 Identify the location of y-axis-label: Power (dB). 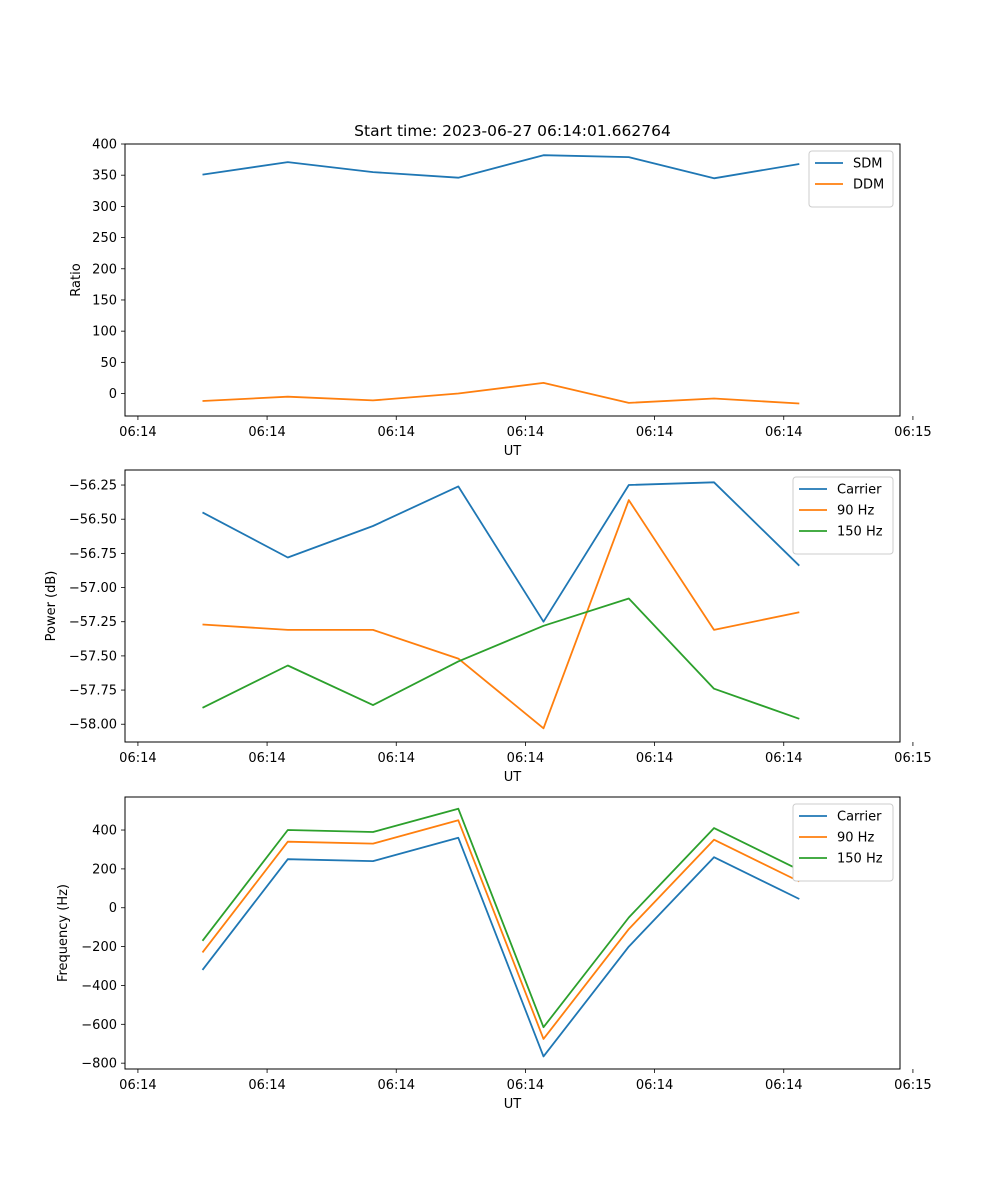
(51, 606).